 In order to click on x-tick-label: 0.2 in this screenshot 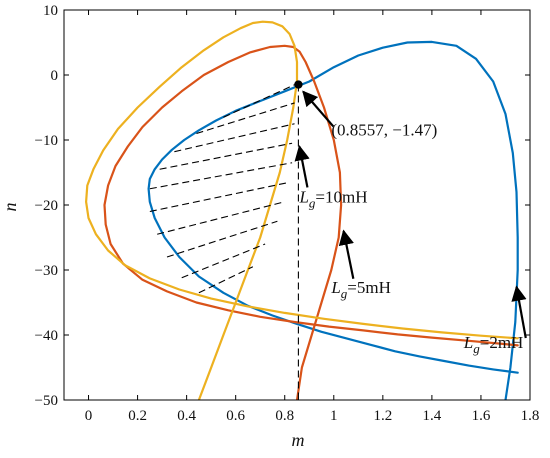, I will do `click(137, 416)`.